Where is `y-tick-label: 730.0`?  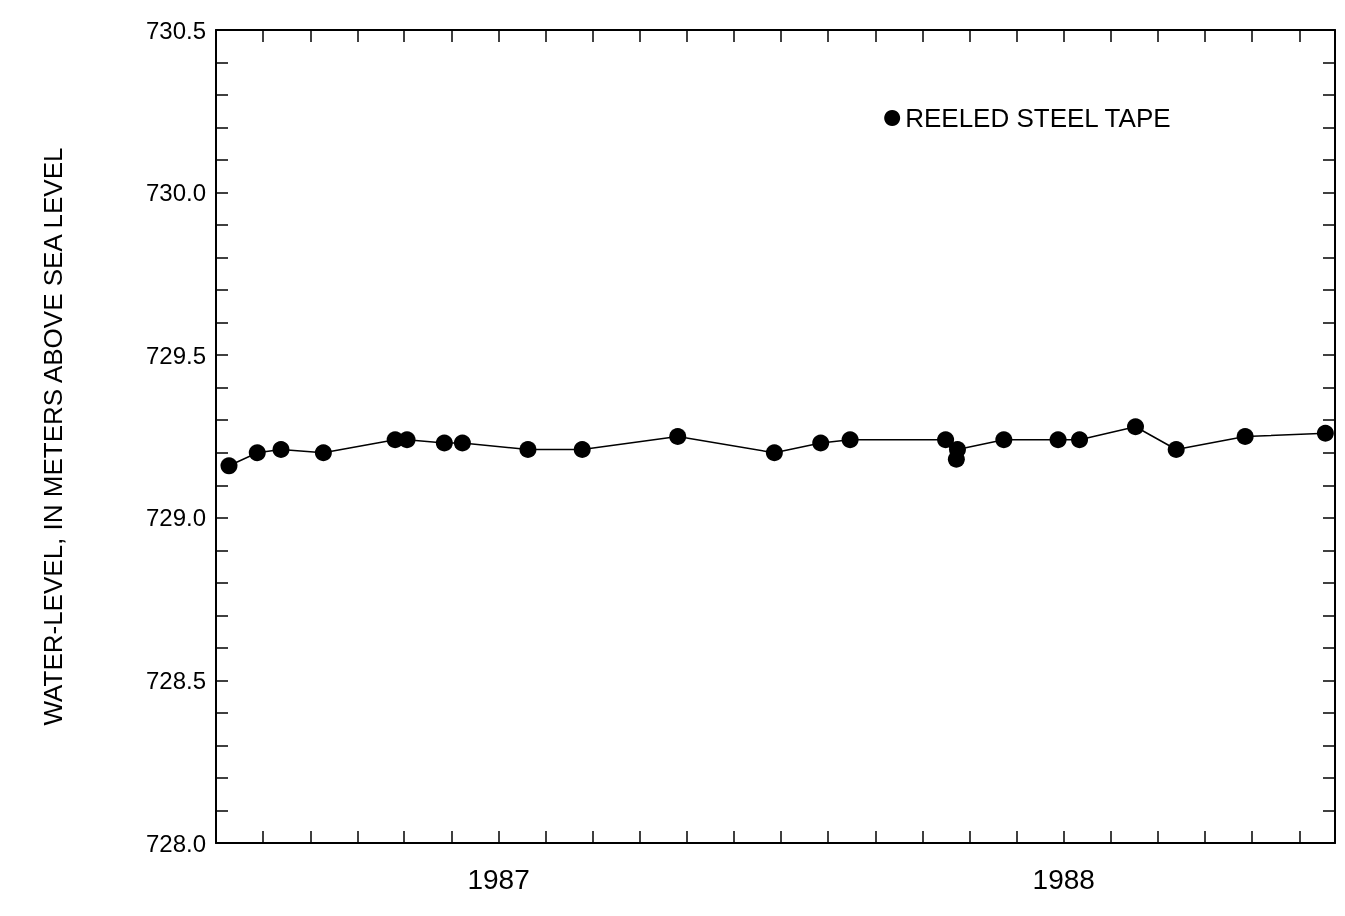 y-tick-label: 730.0 is located at coordinates (175, 193).